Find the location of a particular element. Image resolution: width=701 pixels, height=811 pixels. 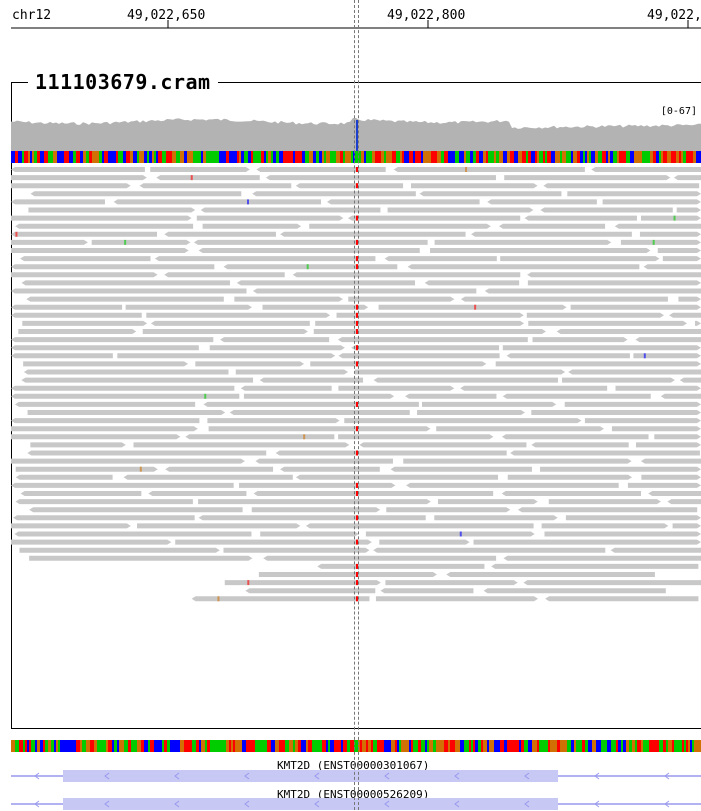

gene-label-1: KMT2D (ENST00000301067) is located at coordinates (353, 765).